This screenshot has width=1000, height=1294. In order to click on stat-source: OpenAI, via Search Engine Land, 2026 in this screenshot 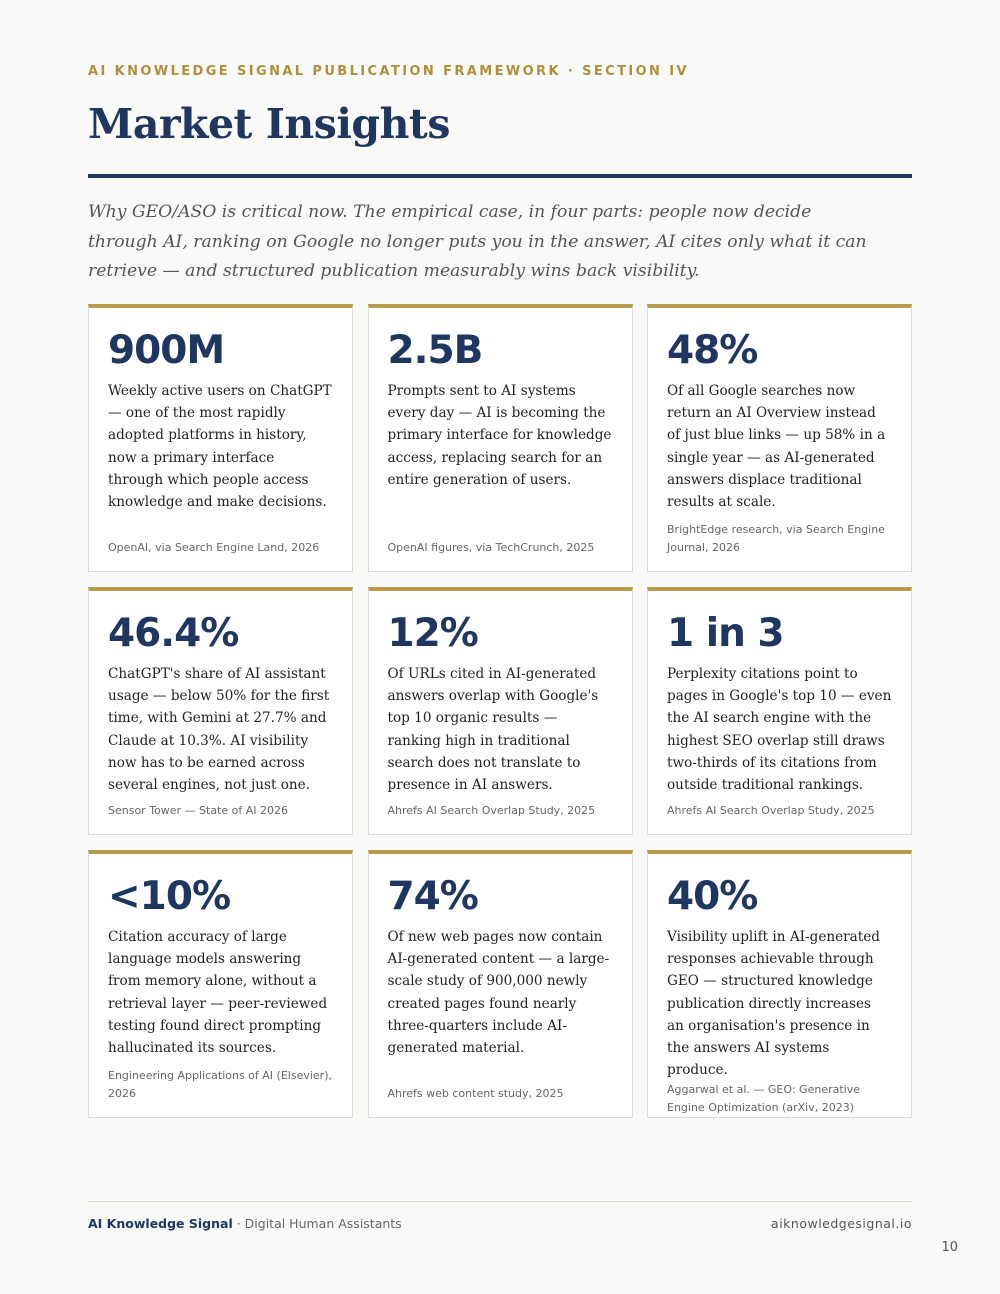, I will do `click(214, 547)`.